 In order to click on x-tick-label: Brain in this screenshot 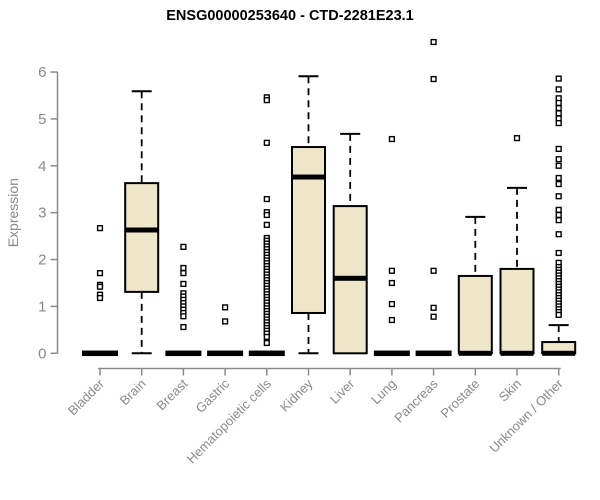, I will do `click(133, 392)`.